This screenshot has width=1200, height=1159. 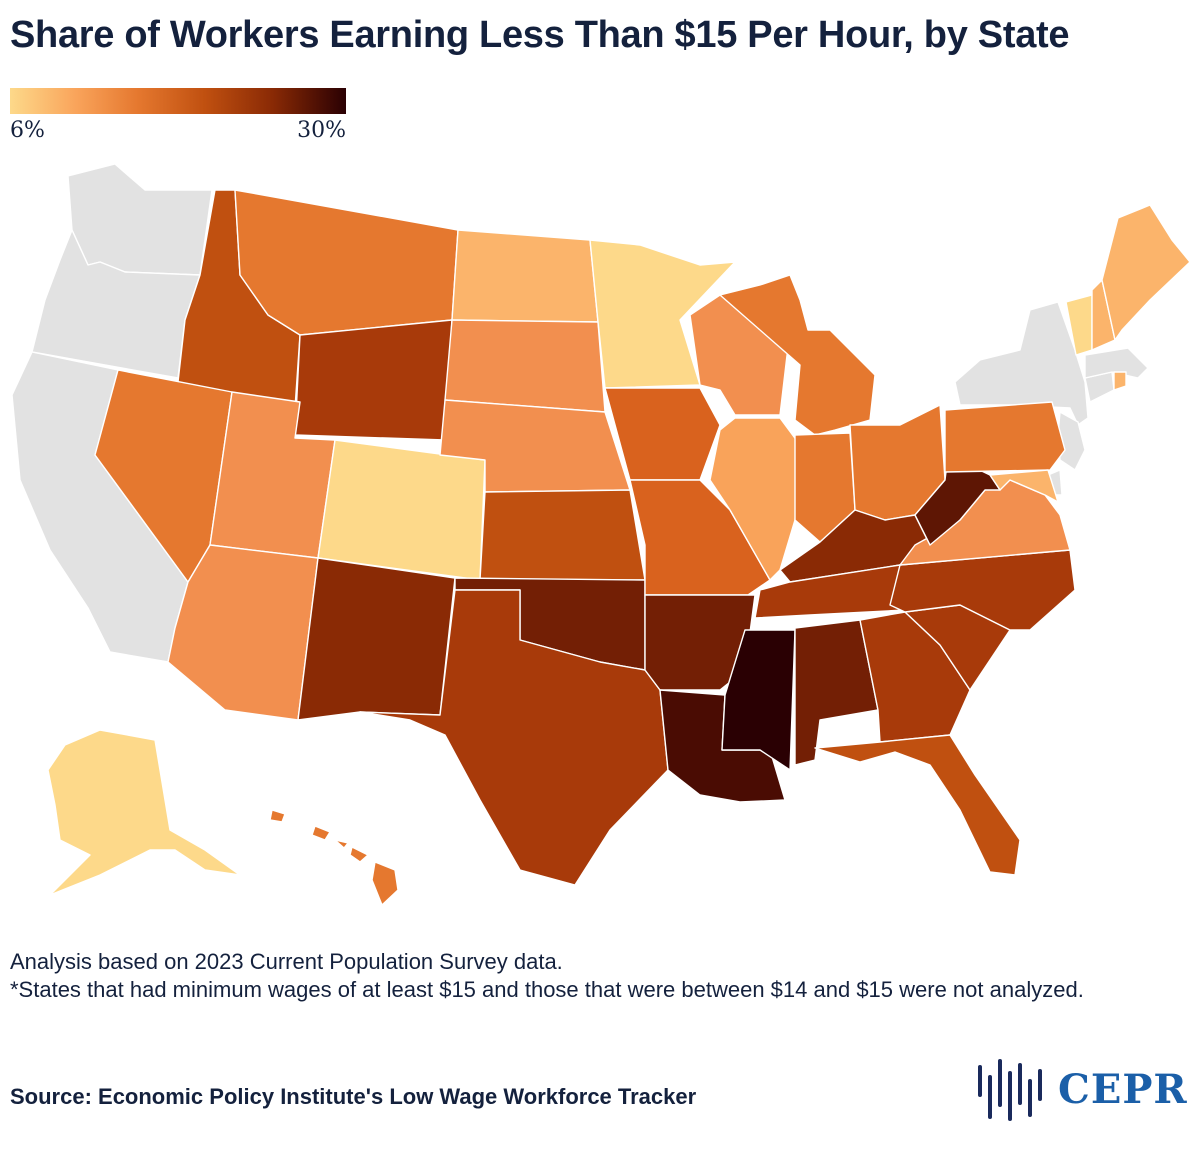 What do you see at coordinates (1005, 437) in the screenshot?
I see `state-pennsylvania` at bounding box center [1005, 437].